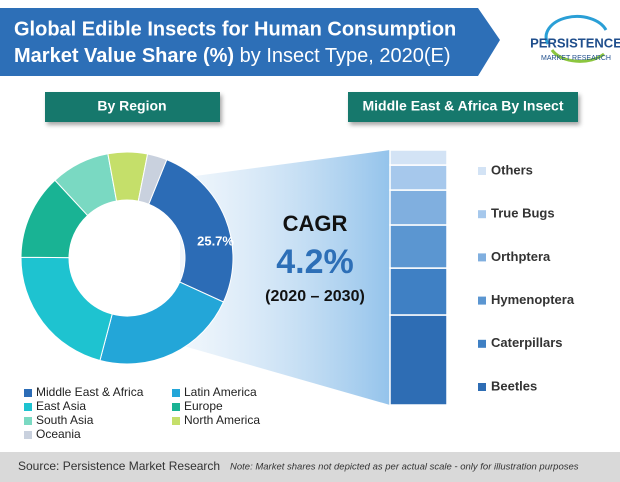  Describe the element at coordinates (521, 256) in the screenshot. I see `legend-label: Orthptera` at that location.